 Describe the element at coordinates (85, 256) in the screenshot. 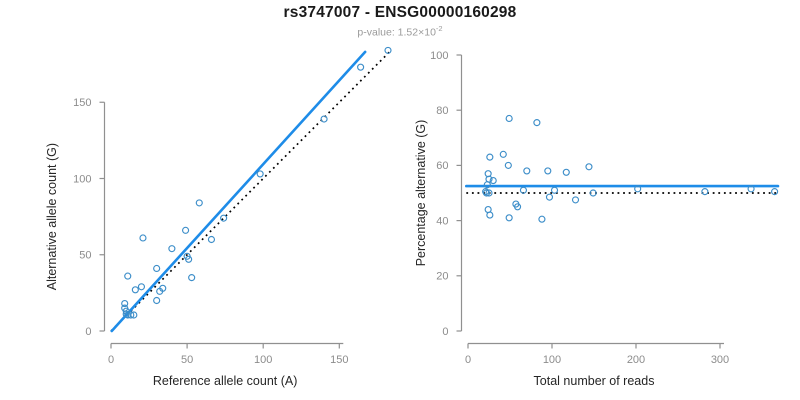

I see `y-tick-label: 50` at that location.